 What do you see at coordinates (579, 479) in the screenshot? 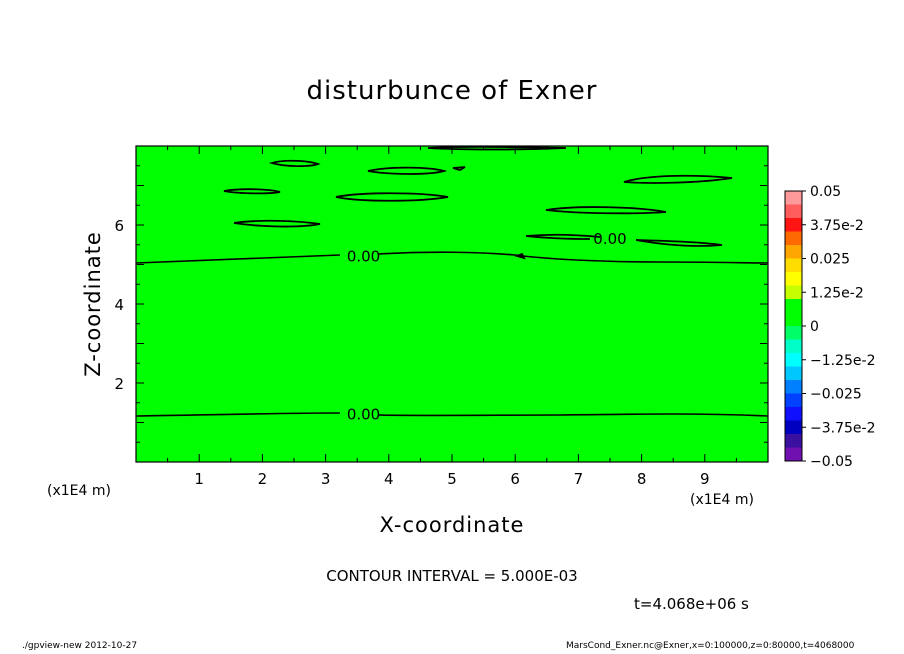
I see `x-tick-label: 7` at bounding box center [579, 479].